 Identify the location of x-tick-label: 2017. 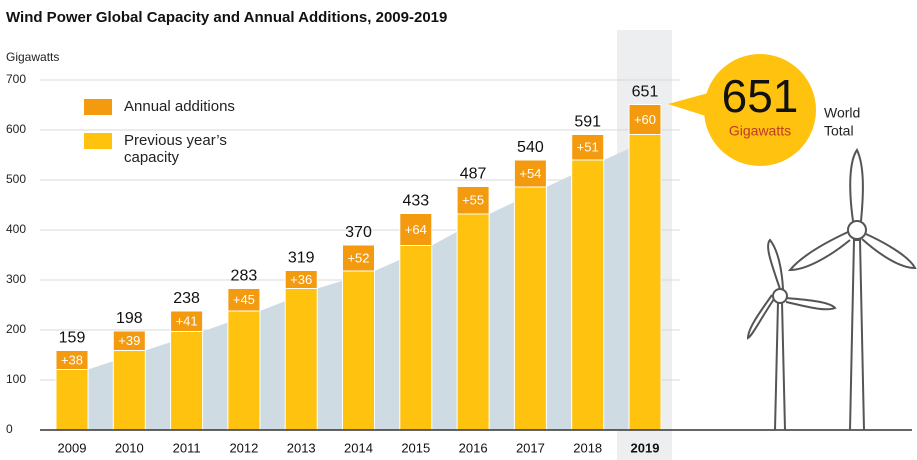
(530, 447).